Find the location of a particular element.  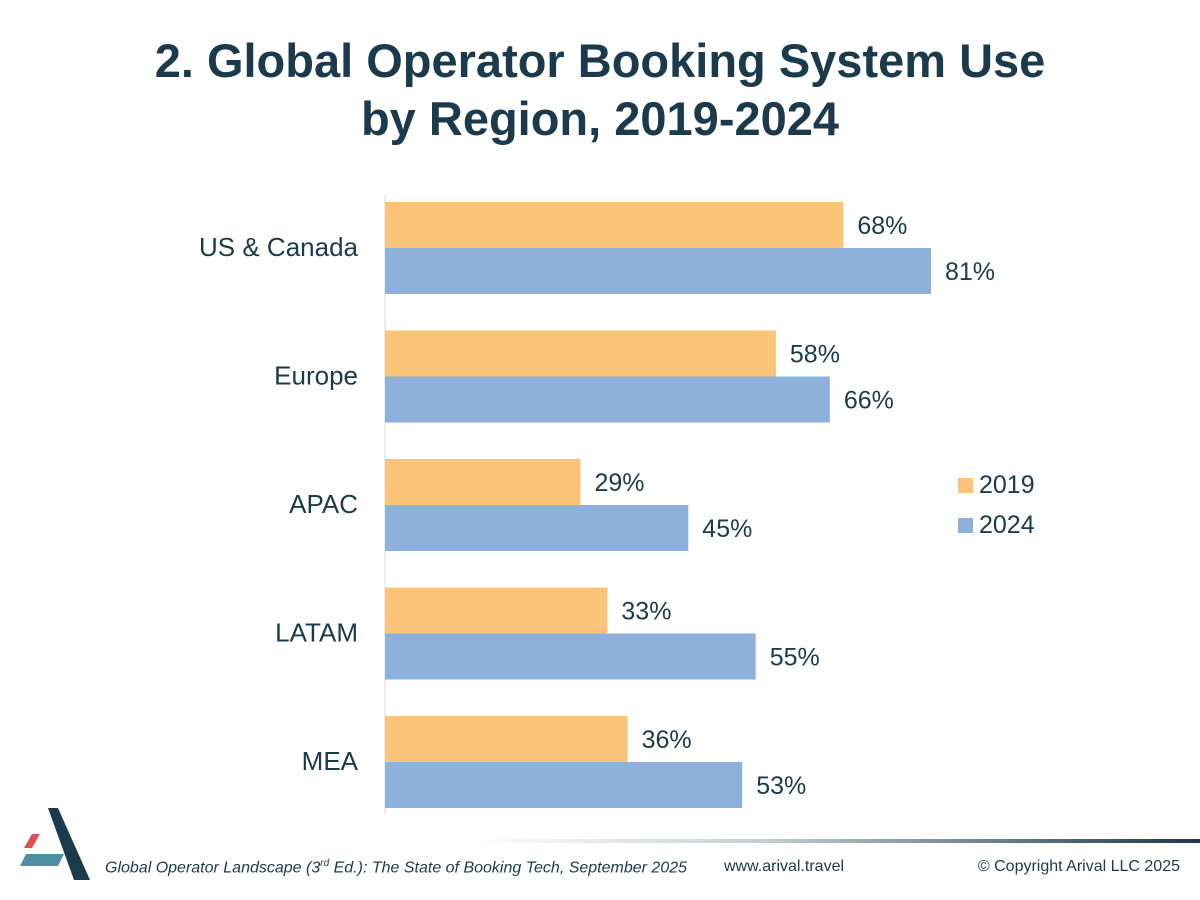

footer-website-link: www.arival.travel is located at coordinates (784, 866).